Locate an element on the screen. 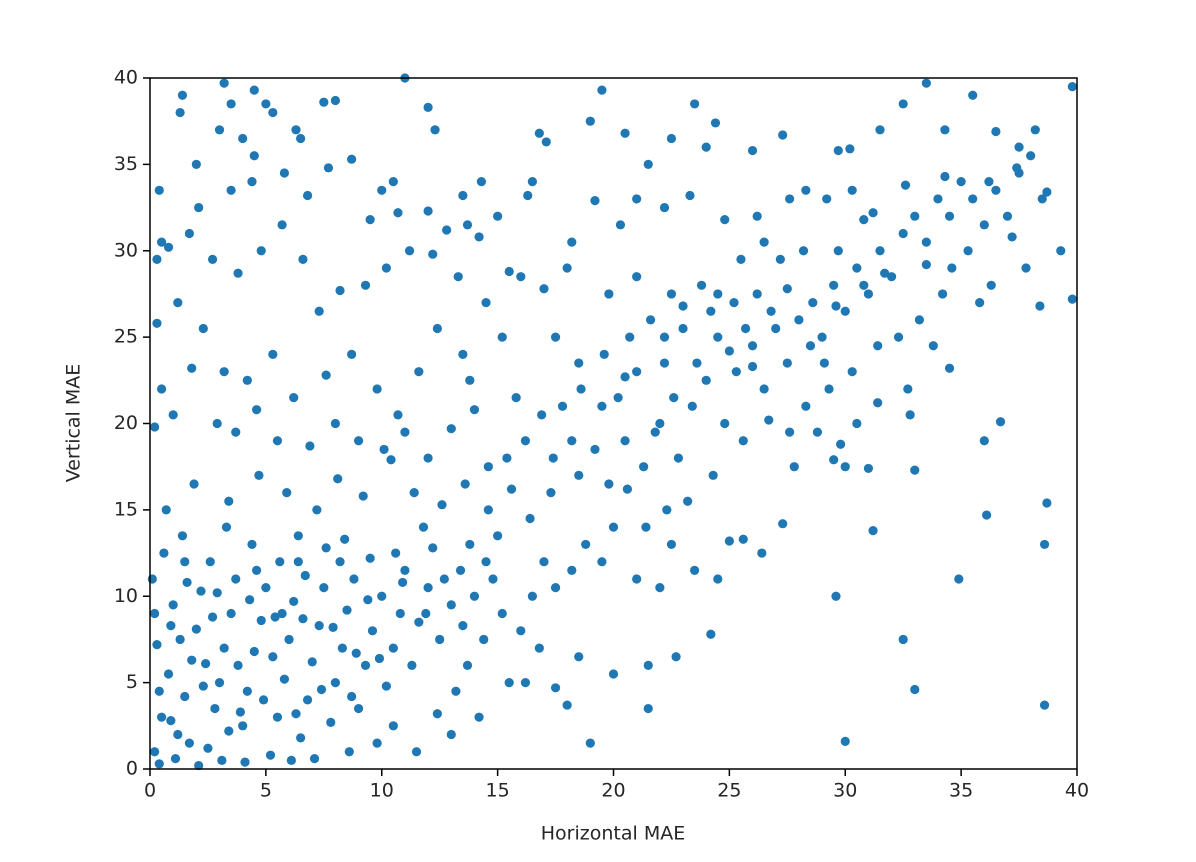 The image size is (1196, 862). y-tick-label: 20 is located at coordinates (126, 423).